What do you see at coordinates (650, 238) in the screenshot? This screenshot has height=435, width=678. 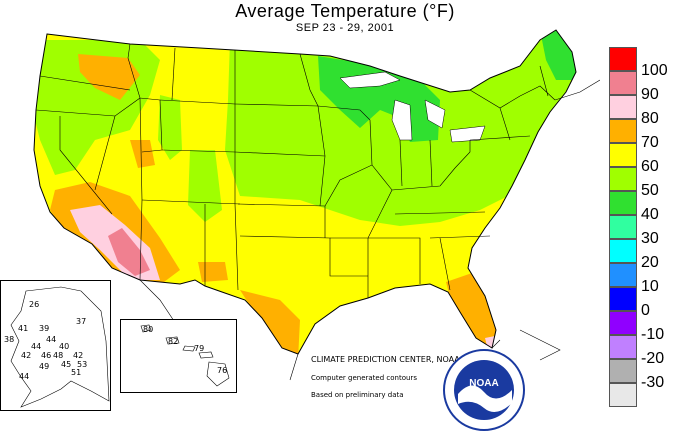 I see `legend-tick-label: 30` at bounding box center [650, 238].